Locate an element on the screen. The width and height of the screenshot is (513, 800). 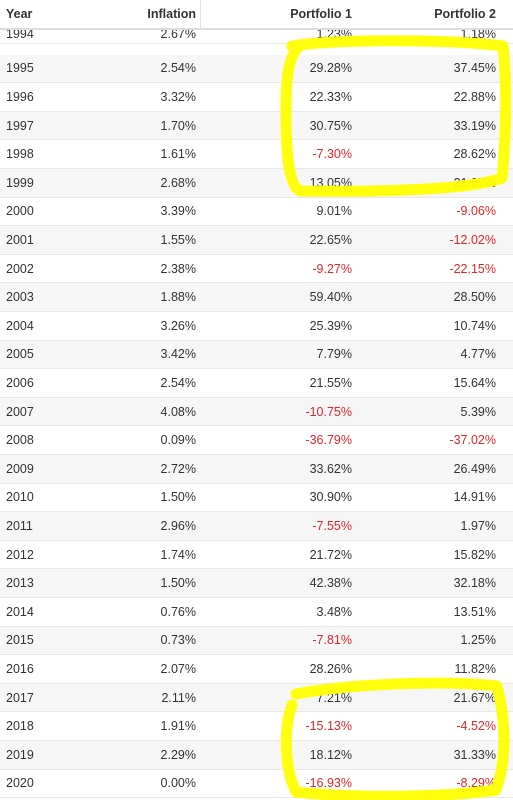
inflation-cell: 2.29% is located at coordinates (178, 754).